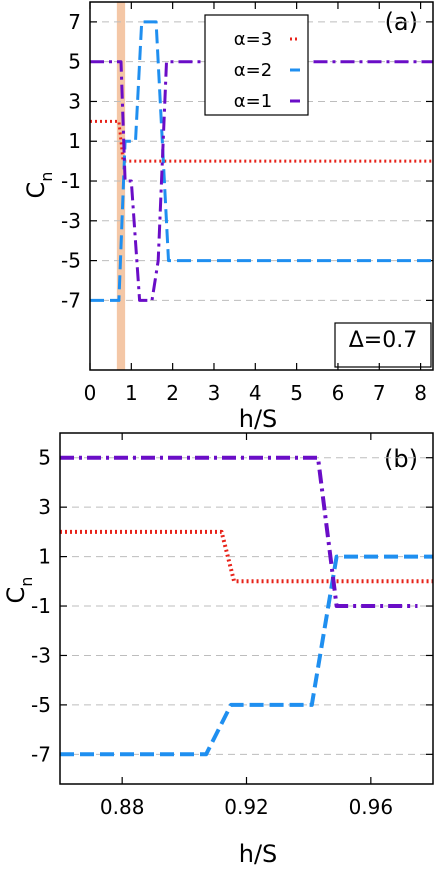 This screenshot has height=871, width=435. Describe the element at coordinates (401, 22) in the screenshot. I see `panel-a-label: (a)` at that location.